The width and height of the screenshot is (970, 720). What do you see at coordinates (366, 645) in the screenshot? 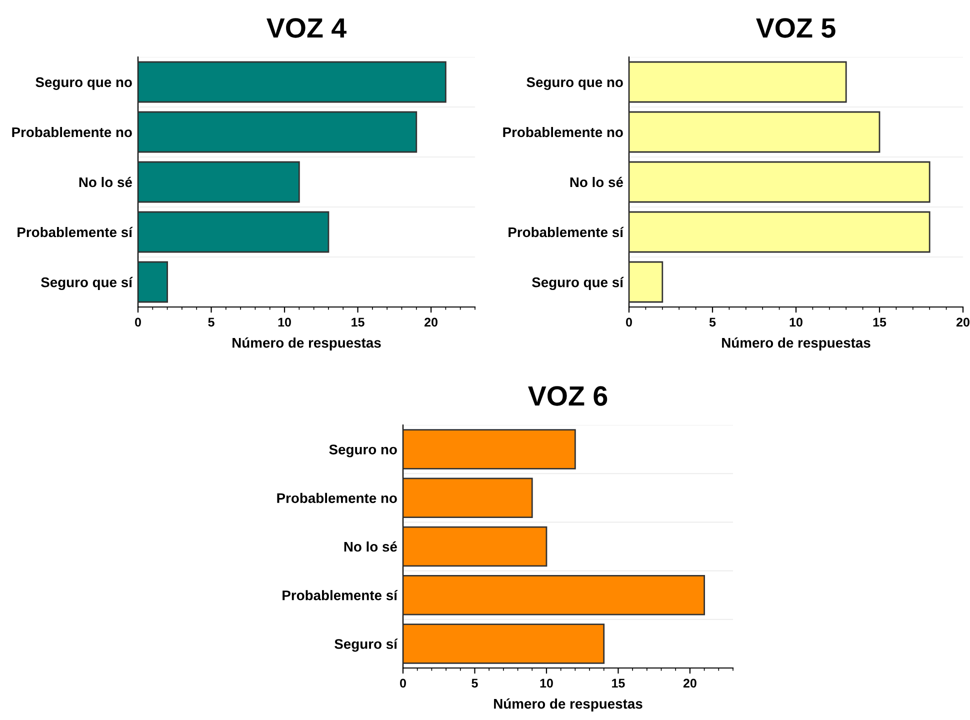
I see `y-tick-label: Seguro sí` at bounding box center [366, 645].